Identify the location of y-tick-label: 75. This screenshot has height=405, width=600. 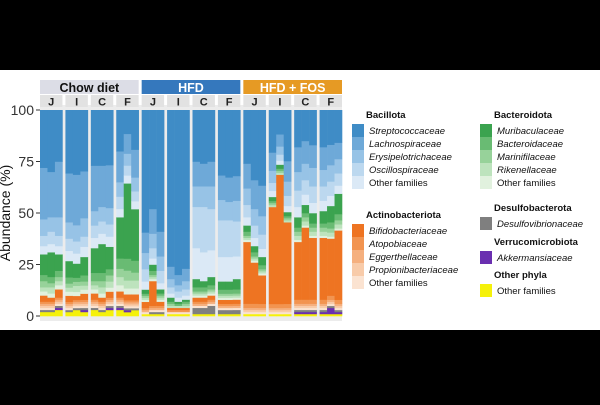
(26, 162).